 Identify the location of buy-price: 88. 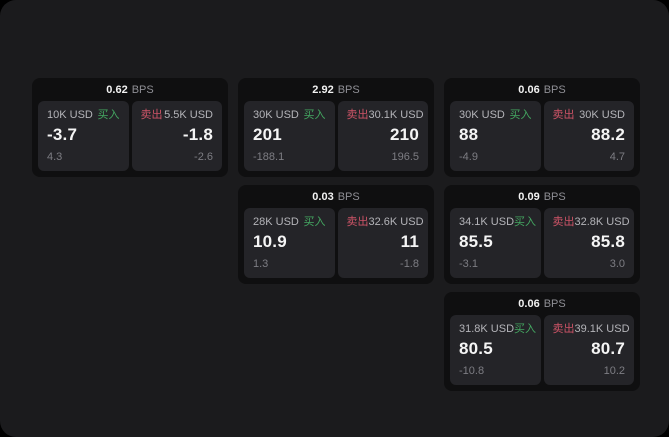
(469, 134).